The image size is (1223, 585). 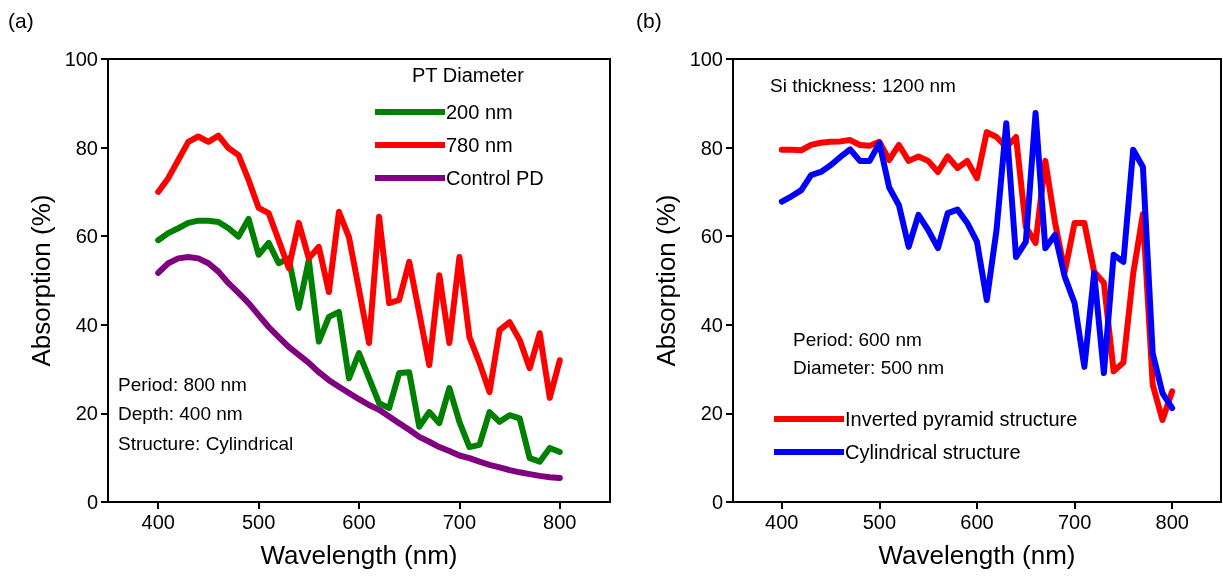 I want to click on annotation: Diameter: 500 nm, so click(x=869, y=367).